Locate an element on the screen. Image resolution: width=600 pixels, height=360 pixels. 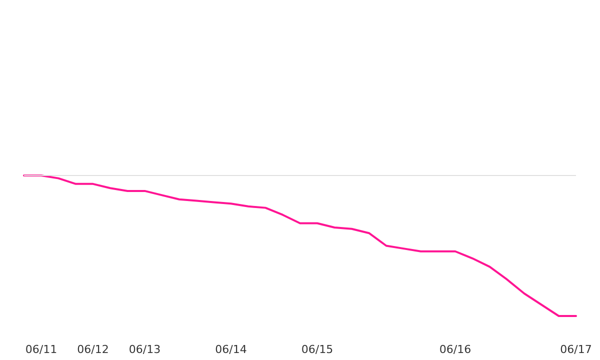
x-tick-label: 06/17 is located at coordinates (576, 349).